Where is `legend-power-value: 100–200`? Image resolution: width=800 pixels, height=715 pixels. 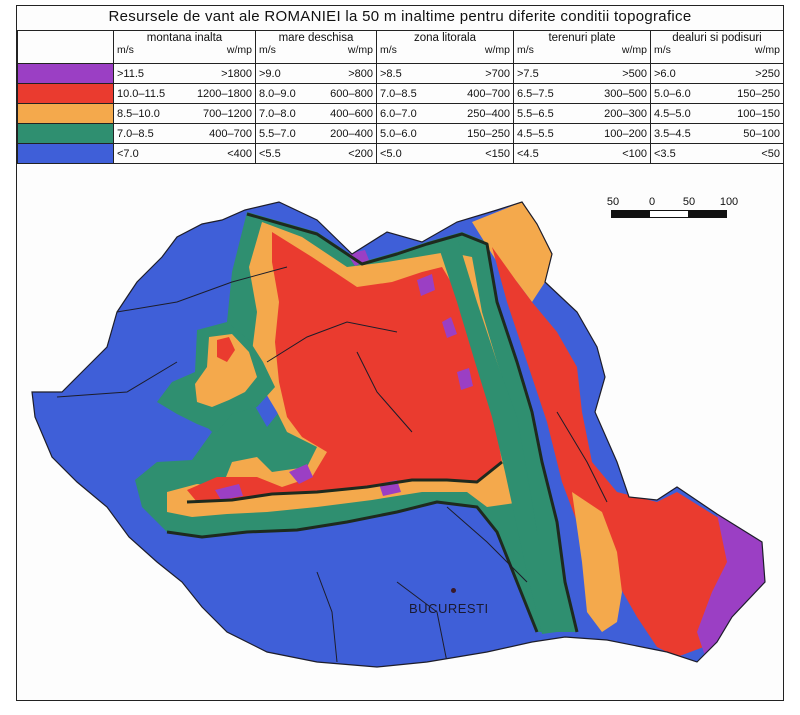 legend-power-value: 100–200 is located at coordinates (625, 133).